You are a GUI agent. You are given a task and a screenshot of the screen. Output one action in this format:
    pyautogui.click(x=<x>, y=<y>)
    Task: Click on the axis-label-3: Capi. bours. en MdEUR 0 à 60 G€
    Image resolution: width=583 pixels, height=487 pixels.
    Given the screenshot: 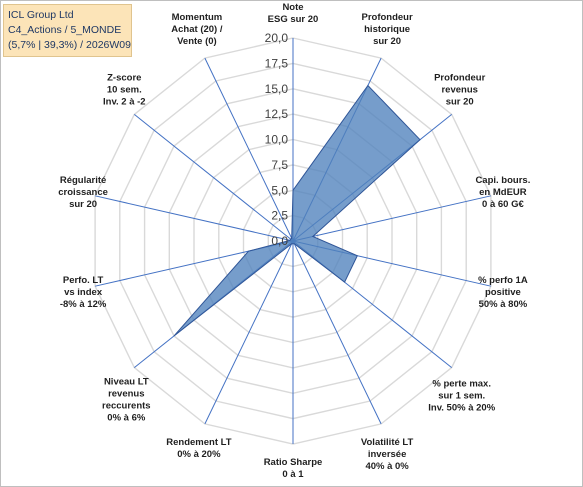 What is the action you would take?
    pyautogui.click(x=502, y=192)
    